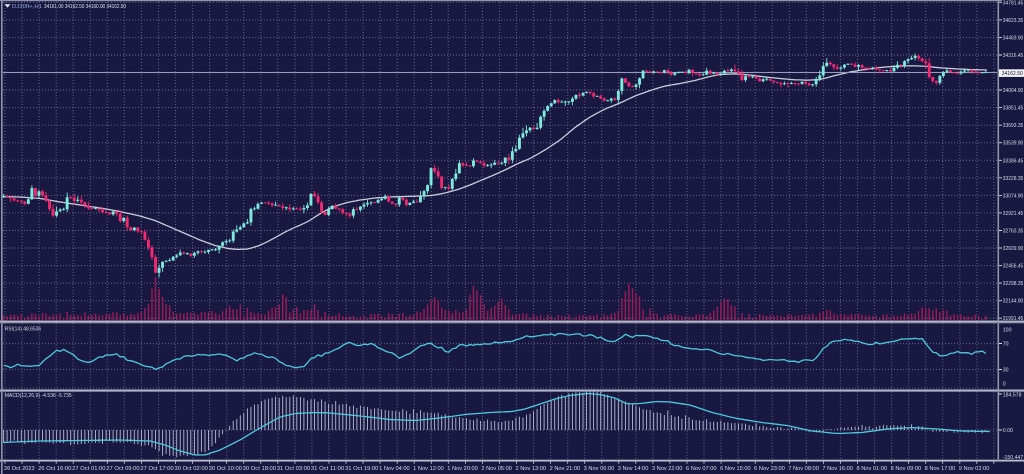  Describe the element at coordinates (122, 469) in the screenshot. I see `svg-text: 27 Oct 09:00` at that location.